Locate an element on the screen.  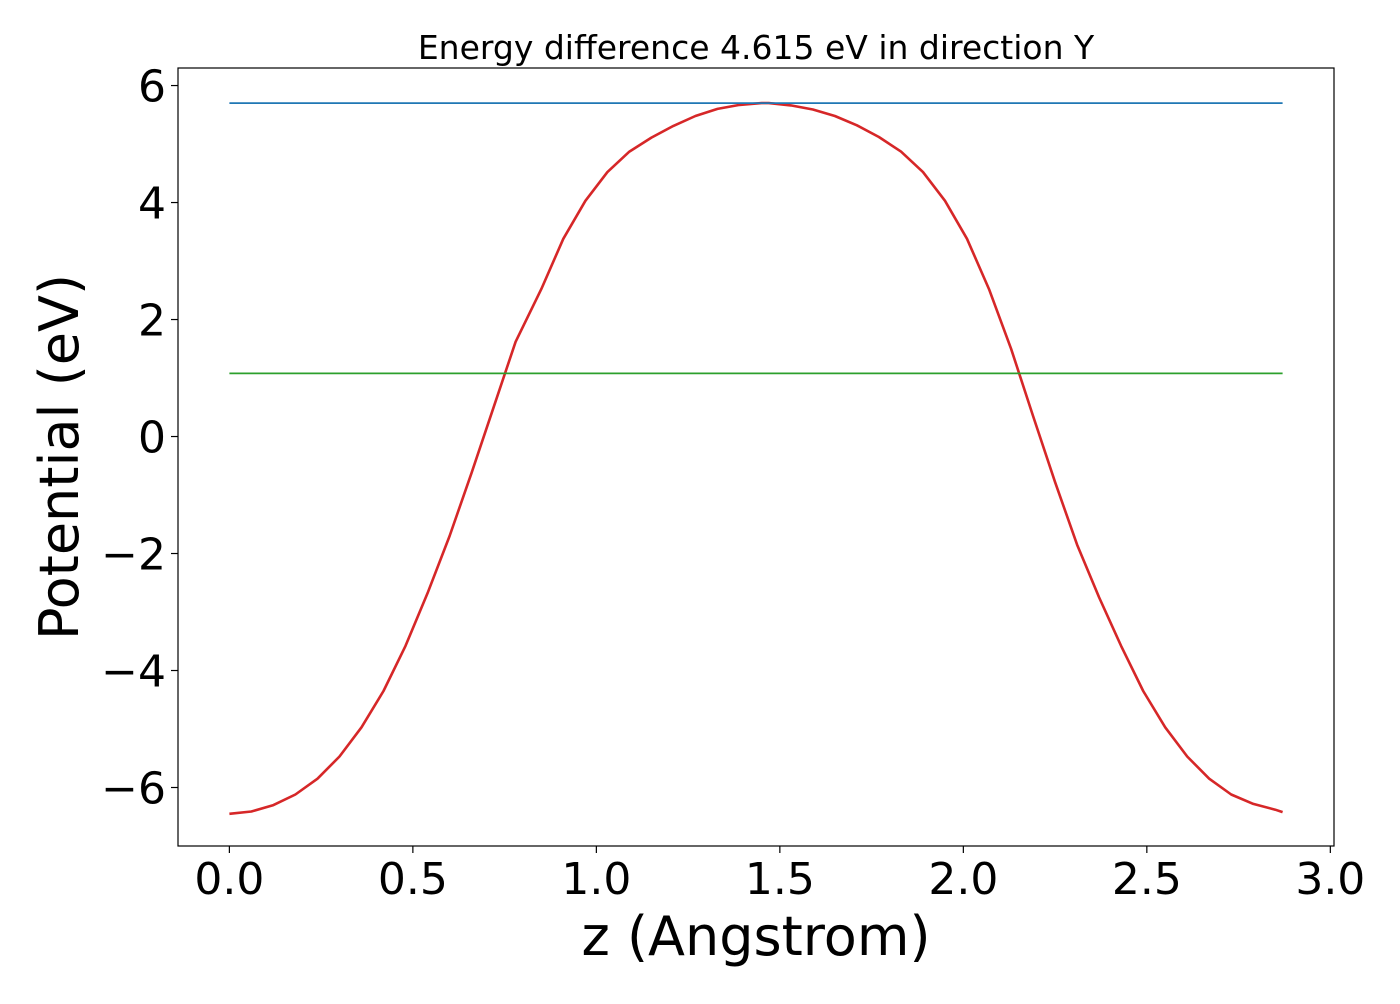
x-axis-title: z (Angstrom) is located at coordinates (755, 936).